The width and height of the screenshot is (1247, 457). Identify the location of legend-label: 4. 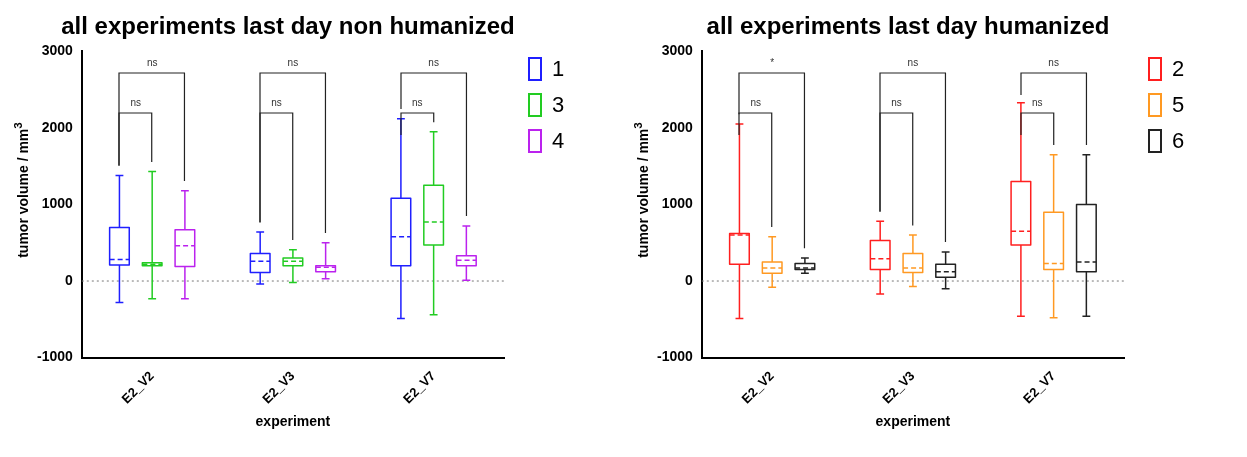
(558, 141).